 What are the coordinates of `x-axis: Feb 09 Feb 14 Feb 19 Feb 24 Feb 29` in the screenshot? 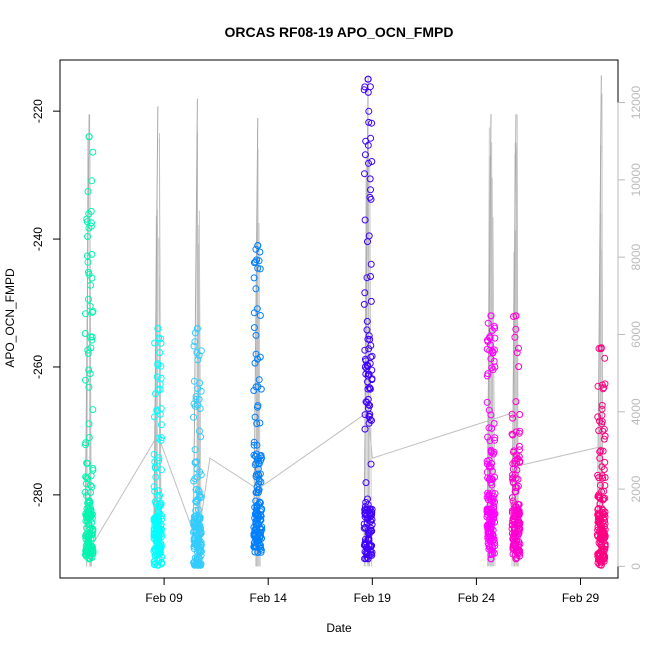 It's located at (372, 591).